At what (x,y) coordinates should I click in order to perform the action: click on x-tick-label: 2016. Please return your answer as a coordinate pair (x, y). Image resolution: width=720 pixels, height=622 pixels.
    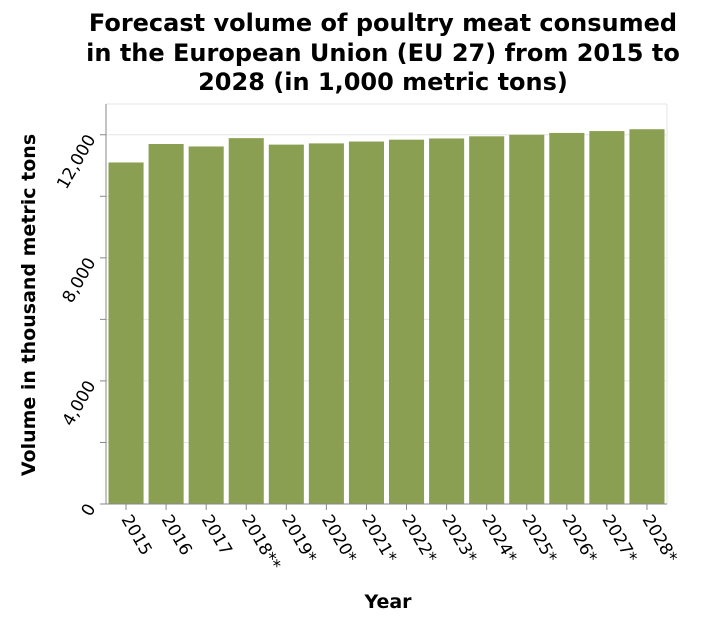
    Looking at the image, I should click on (176, 535).